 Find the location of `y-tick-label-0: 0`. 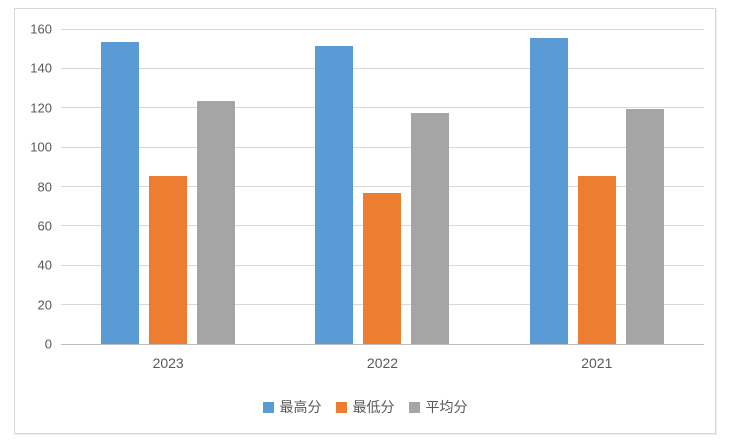

y-tick-label-0: 0 is located at coordinates (48, 344).